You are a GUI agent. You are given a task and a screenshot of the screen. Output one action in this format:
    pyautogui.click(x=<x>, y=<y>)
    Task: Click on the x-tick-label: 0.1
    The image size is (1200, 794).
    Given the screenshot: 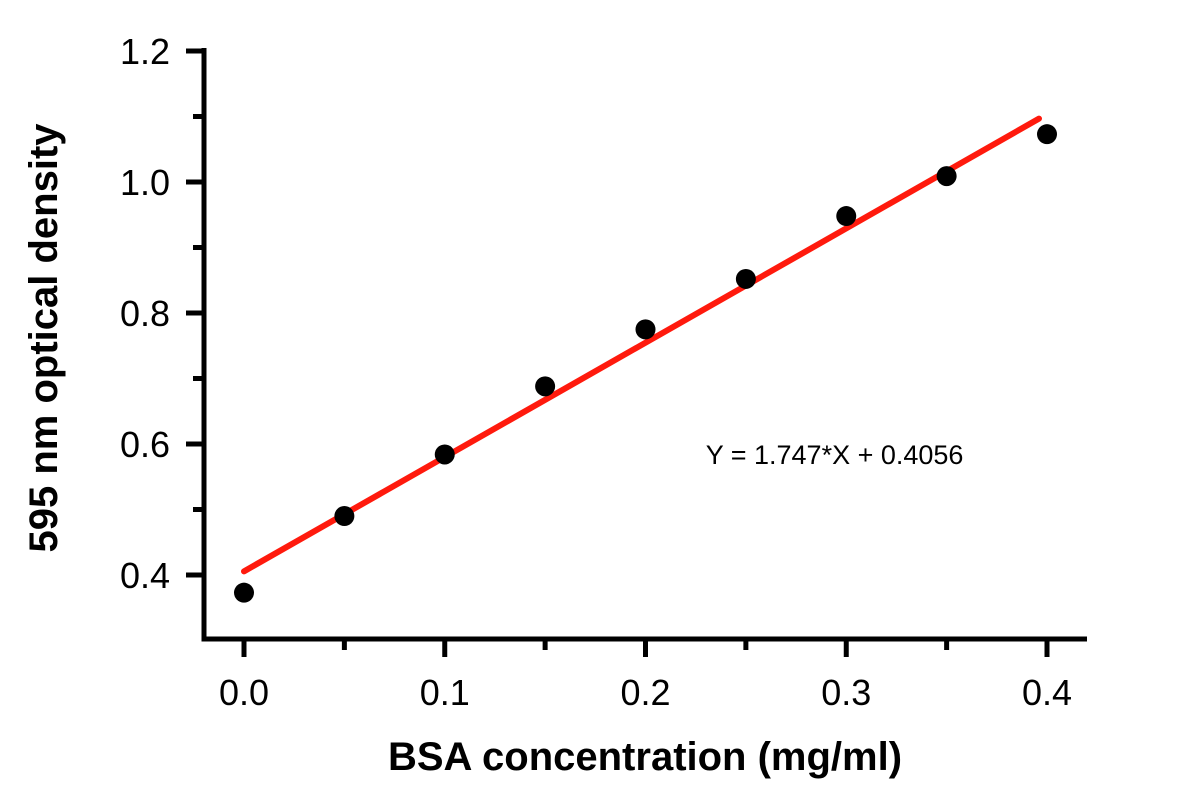 What is the action you would take?
    pyautogui.click(x=445, y=692)
    